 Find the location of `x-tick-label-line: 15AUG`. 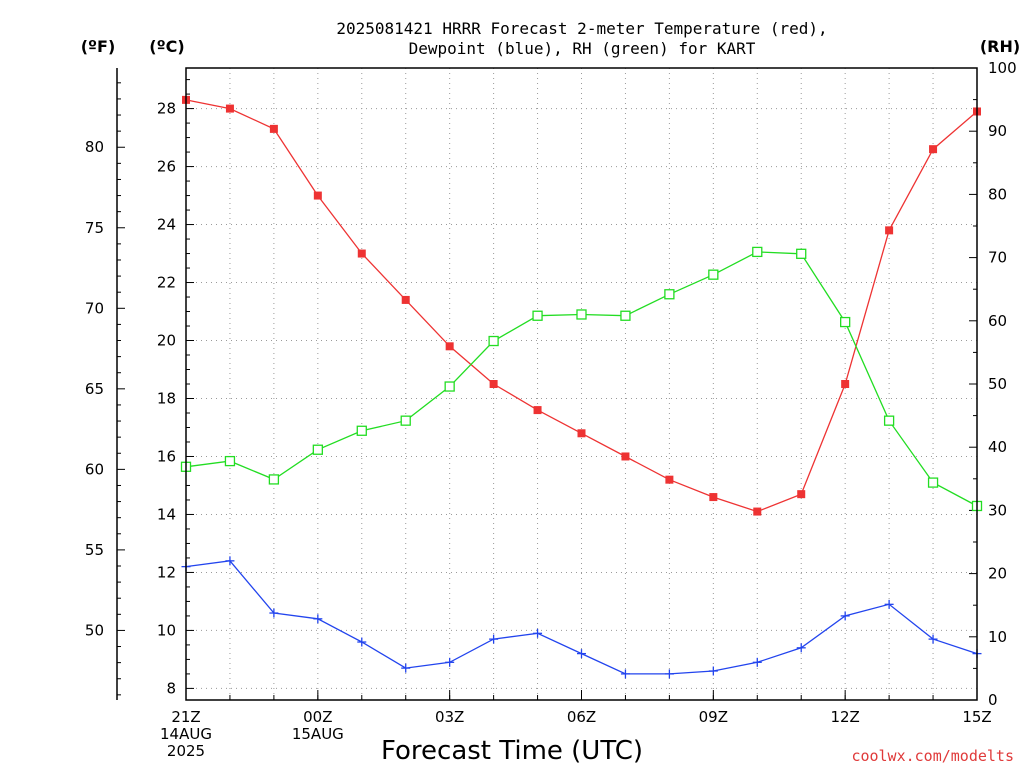

x-tick-label-line: 15AUG is located at coordinates (318, 734).